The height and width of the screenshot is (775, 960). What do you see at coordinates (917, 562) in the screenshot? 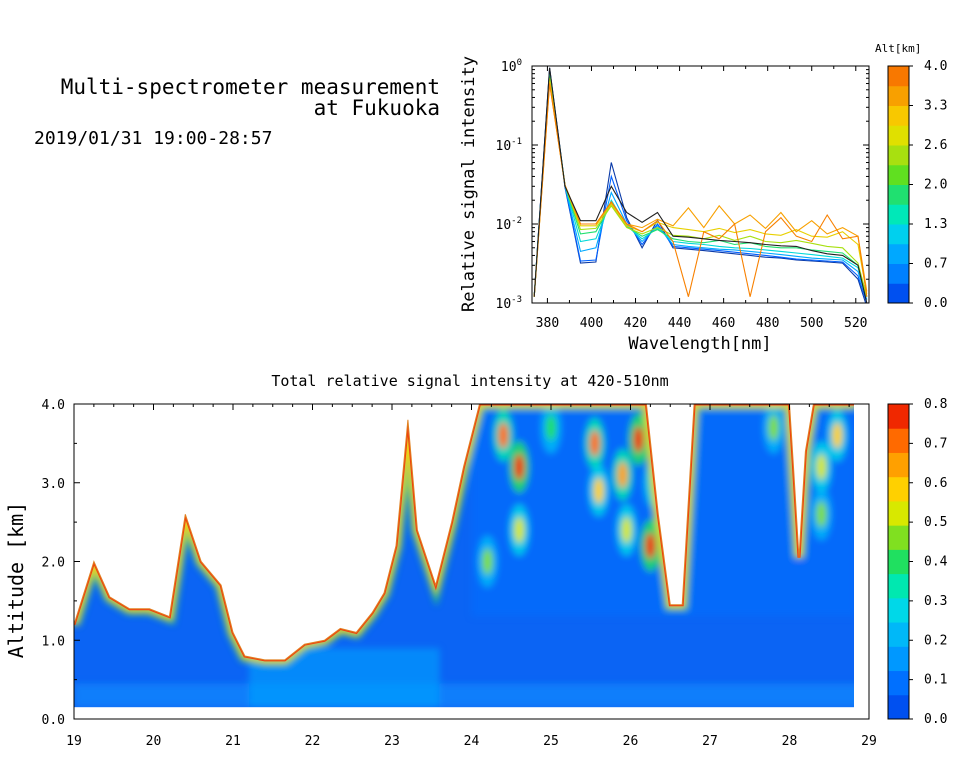
I see `intensity-colorbar: 0.8 0.7 0.6 0.5 0.4 0.3 0.2 0.1 0.0` at bounding box center [917, 562].